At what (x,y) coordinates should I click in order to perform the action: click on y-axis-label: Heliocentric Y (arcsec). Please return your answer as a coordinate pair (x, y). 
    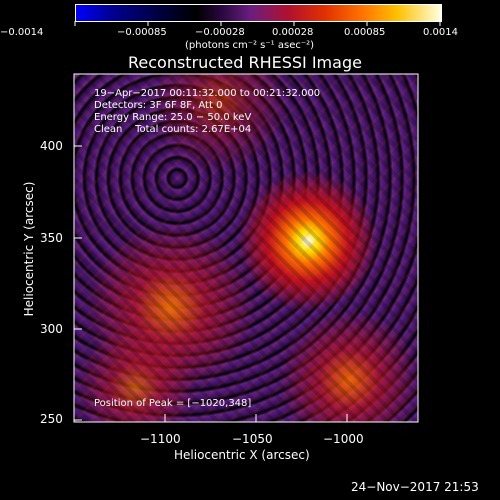
    Looking at the image, I should click on (29, 249).